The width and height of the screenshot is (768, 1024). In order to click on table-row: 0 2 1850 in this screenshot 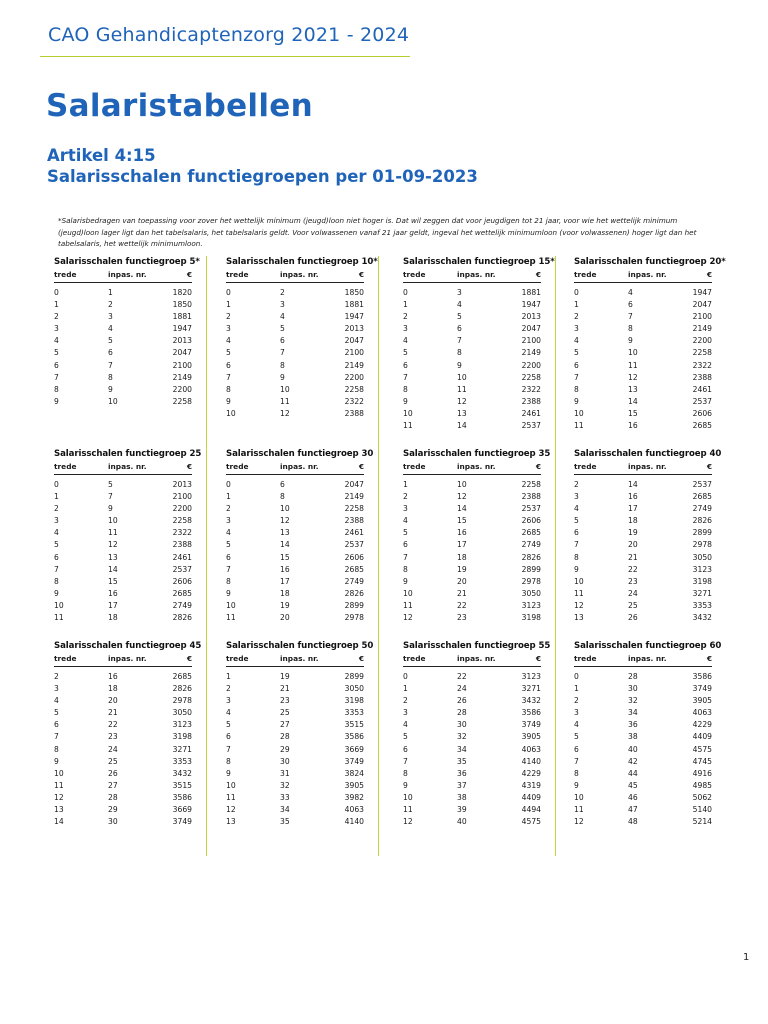, I will do `click(295, 293)`.